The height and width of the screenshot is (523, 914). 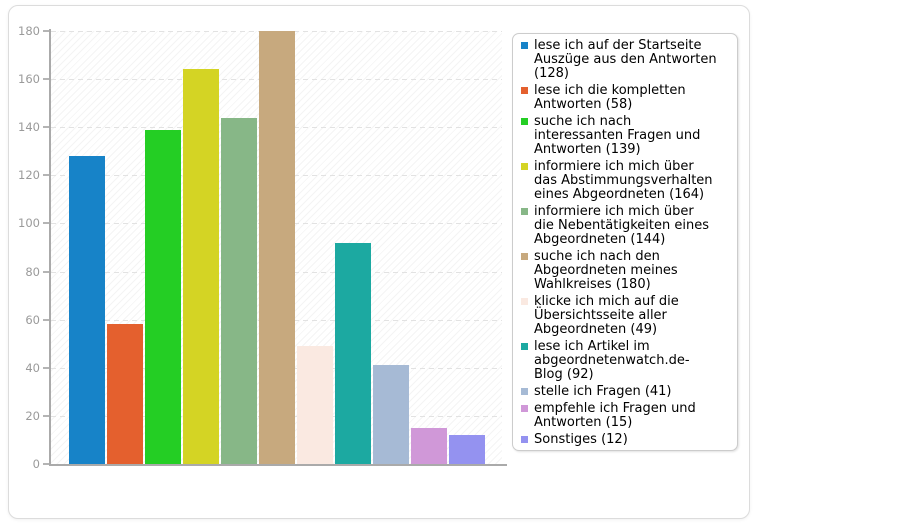 What do you see at coordinates (29, 223) in the screenshot?
I see `y-tick-label: 100` at bounding box center [29, 223].